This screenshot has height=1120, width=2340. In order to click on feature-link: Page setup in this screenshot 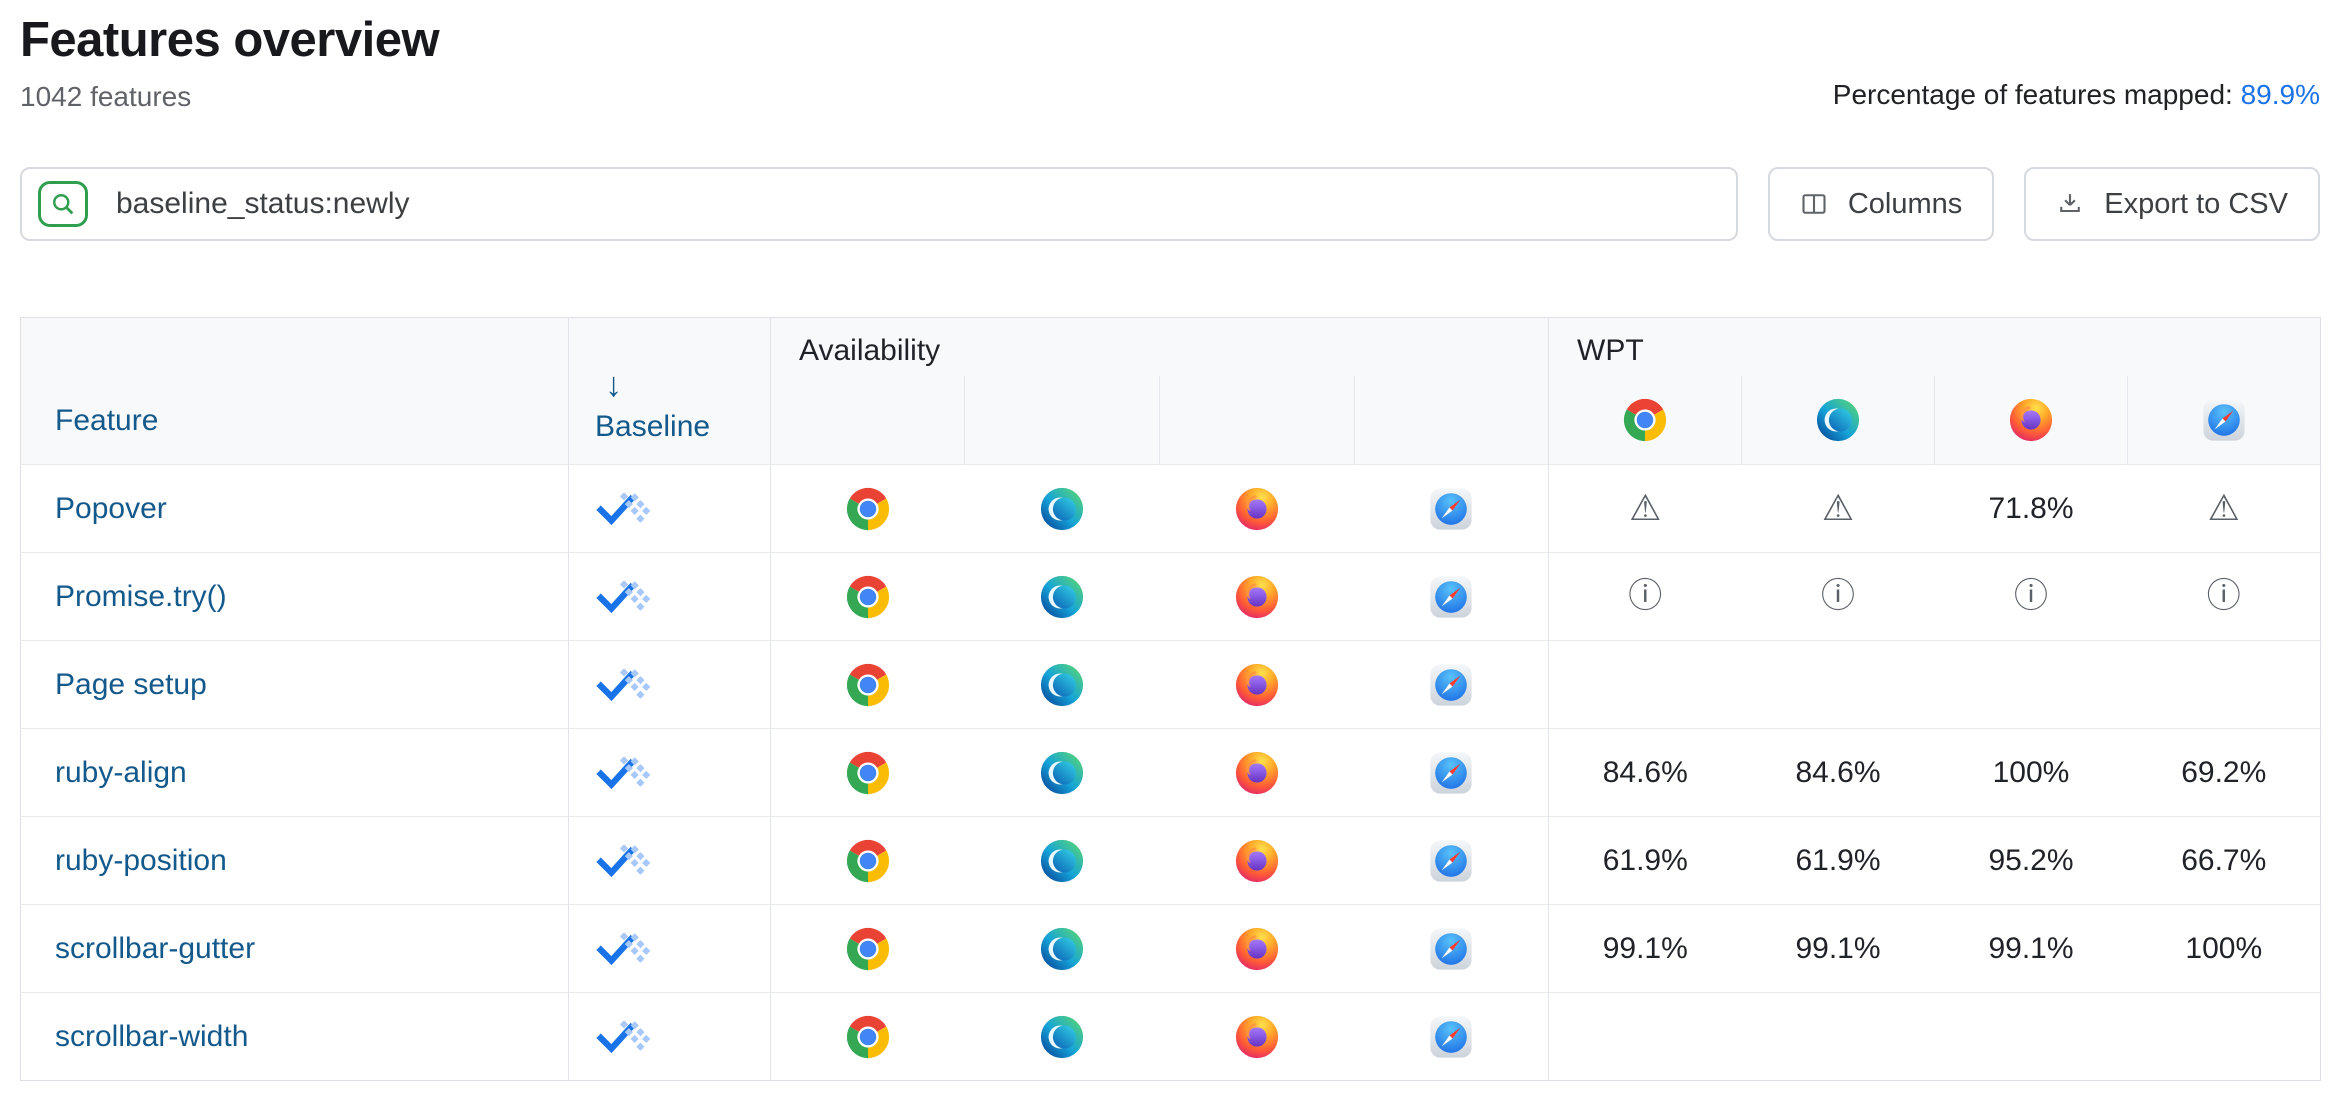, I will do `click(131, 684)`.